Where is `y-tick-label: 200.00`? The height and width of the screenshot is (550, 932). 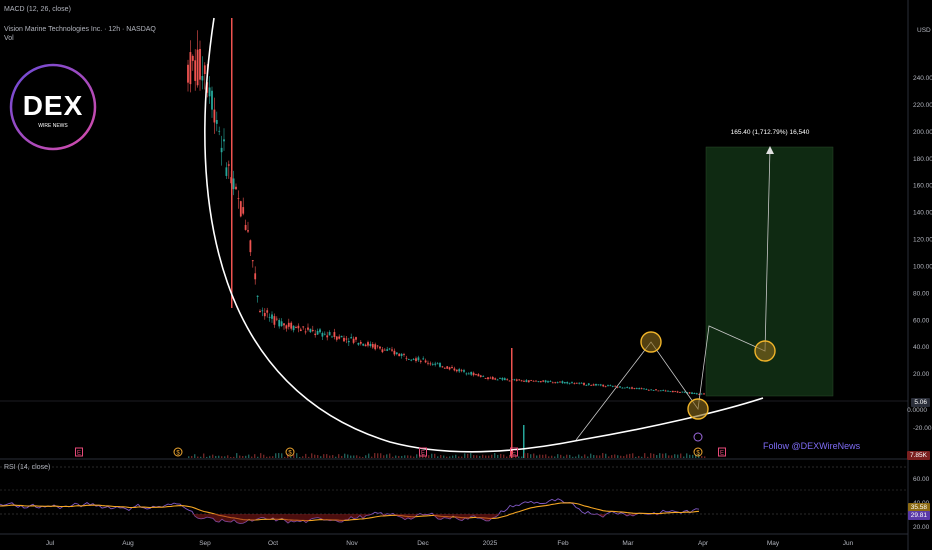 y-tick-label: 200.00 is located at coordinates (922, 132).